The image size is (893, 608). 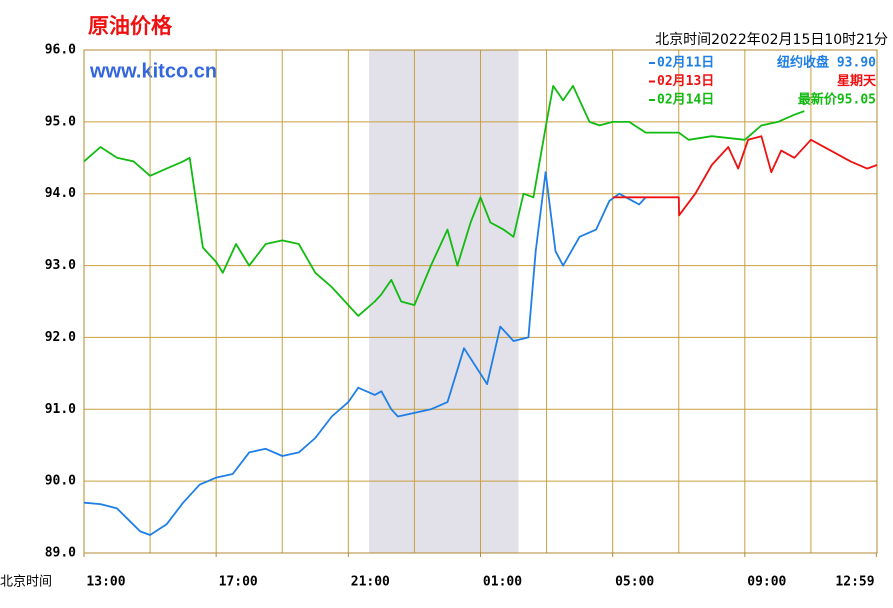 What do you see at coordinates (105, 582) in the screenshot?
I see `x-tick-label: 13:00` at bounding box center [105, 582].